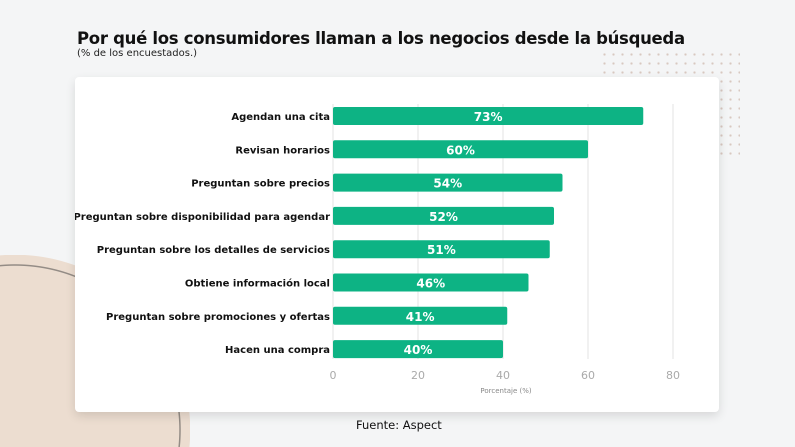  What do you see at coordinates (588, 375) in the screenshot?
I see `x-tick-label: 60` at bounding box center [588, 375].